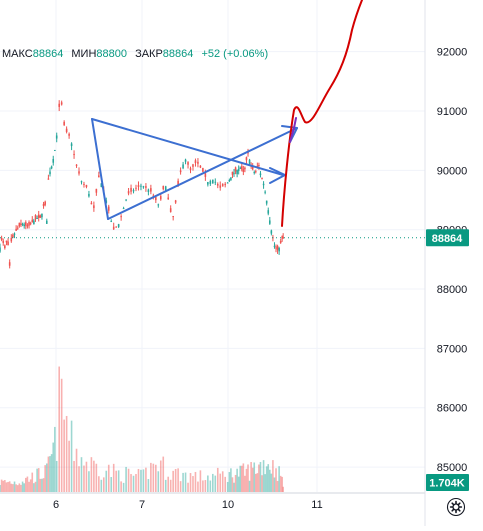 The width and height of the screenshot is (483, 531). What do you see at coordinates (322, 113) in the screenshot?
I see `projection-curve` at bounding box center [322, 113].